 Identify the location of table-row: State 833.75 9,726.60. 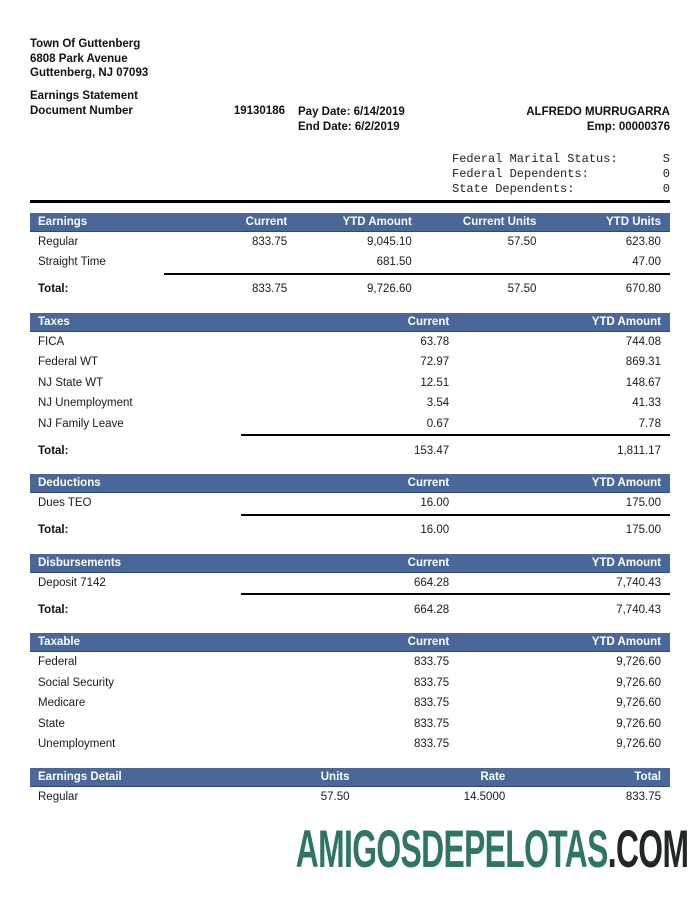
(350, 724).